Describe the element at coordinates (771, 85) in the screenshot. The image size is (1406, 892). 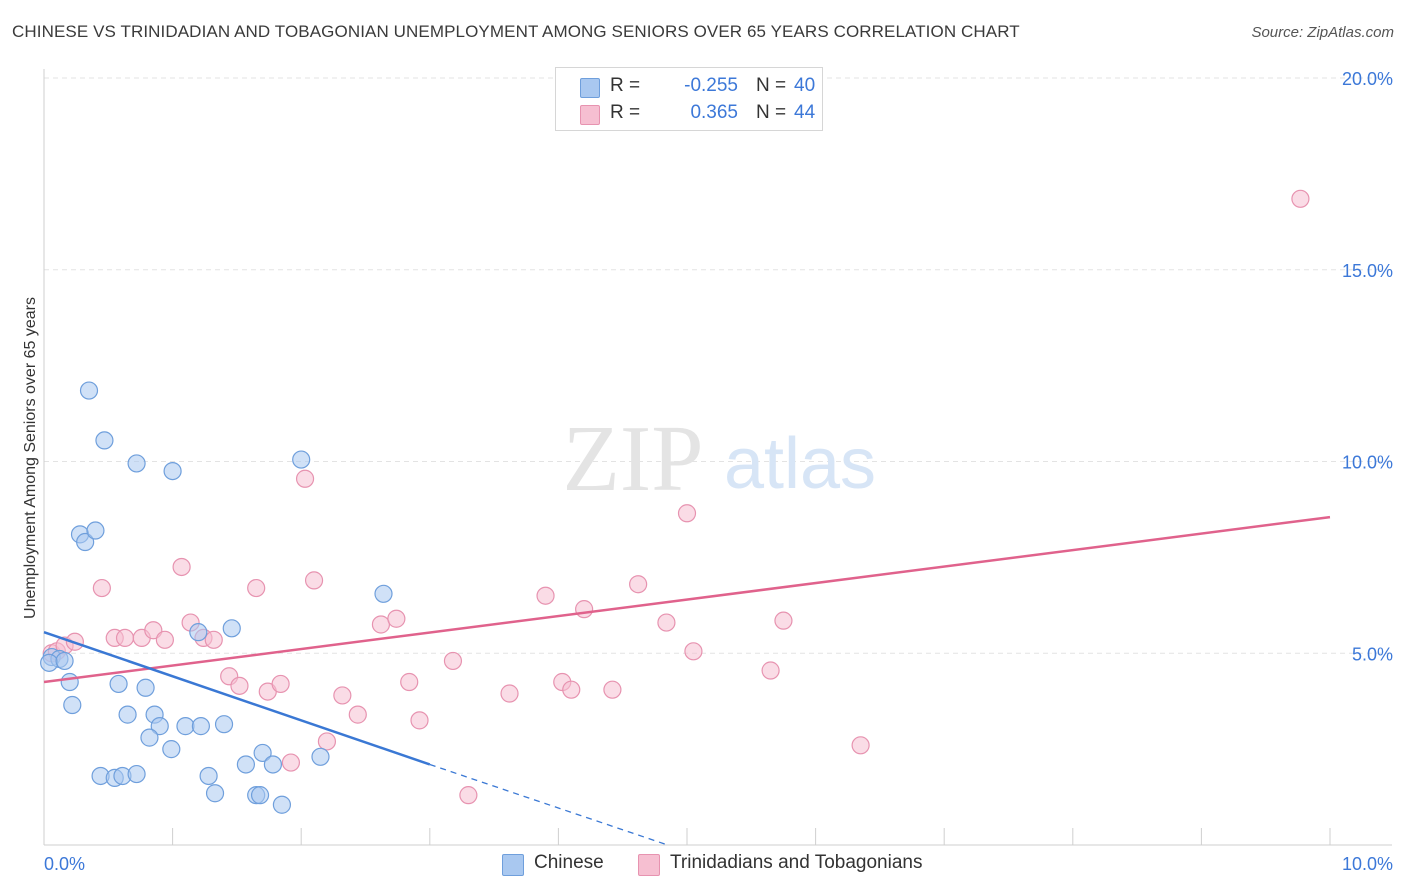
I see `n-label: N =` at that location.